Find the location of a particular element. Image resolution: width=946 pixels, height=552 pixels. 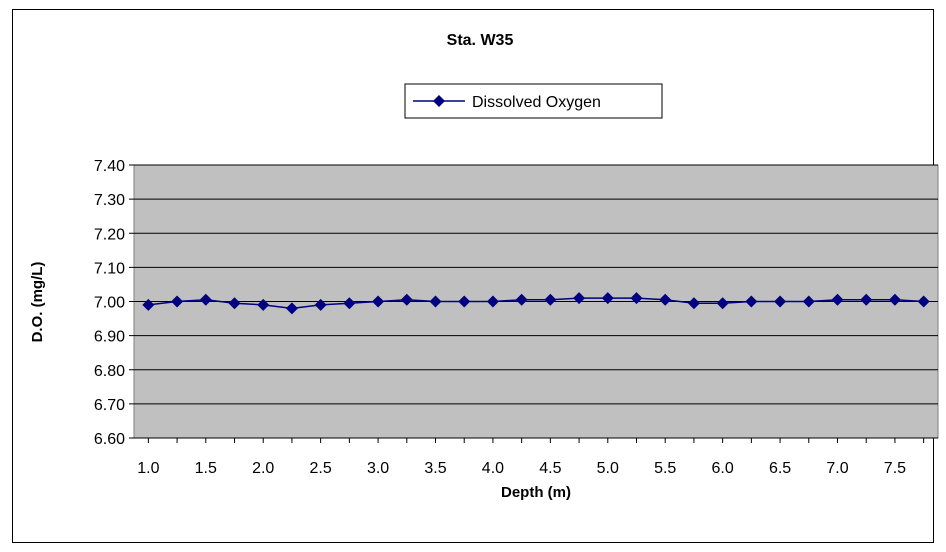

y-tick-label: 7.30 is located at coordinates (109, 200).